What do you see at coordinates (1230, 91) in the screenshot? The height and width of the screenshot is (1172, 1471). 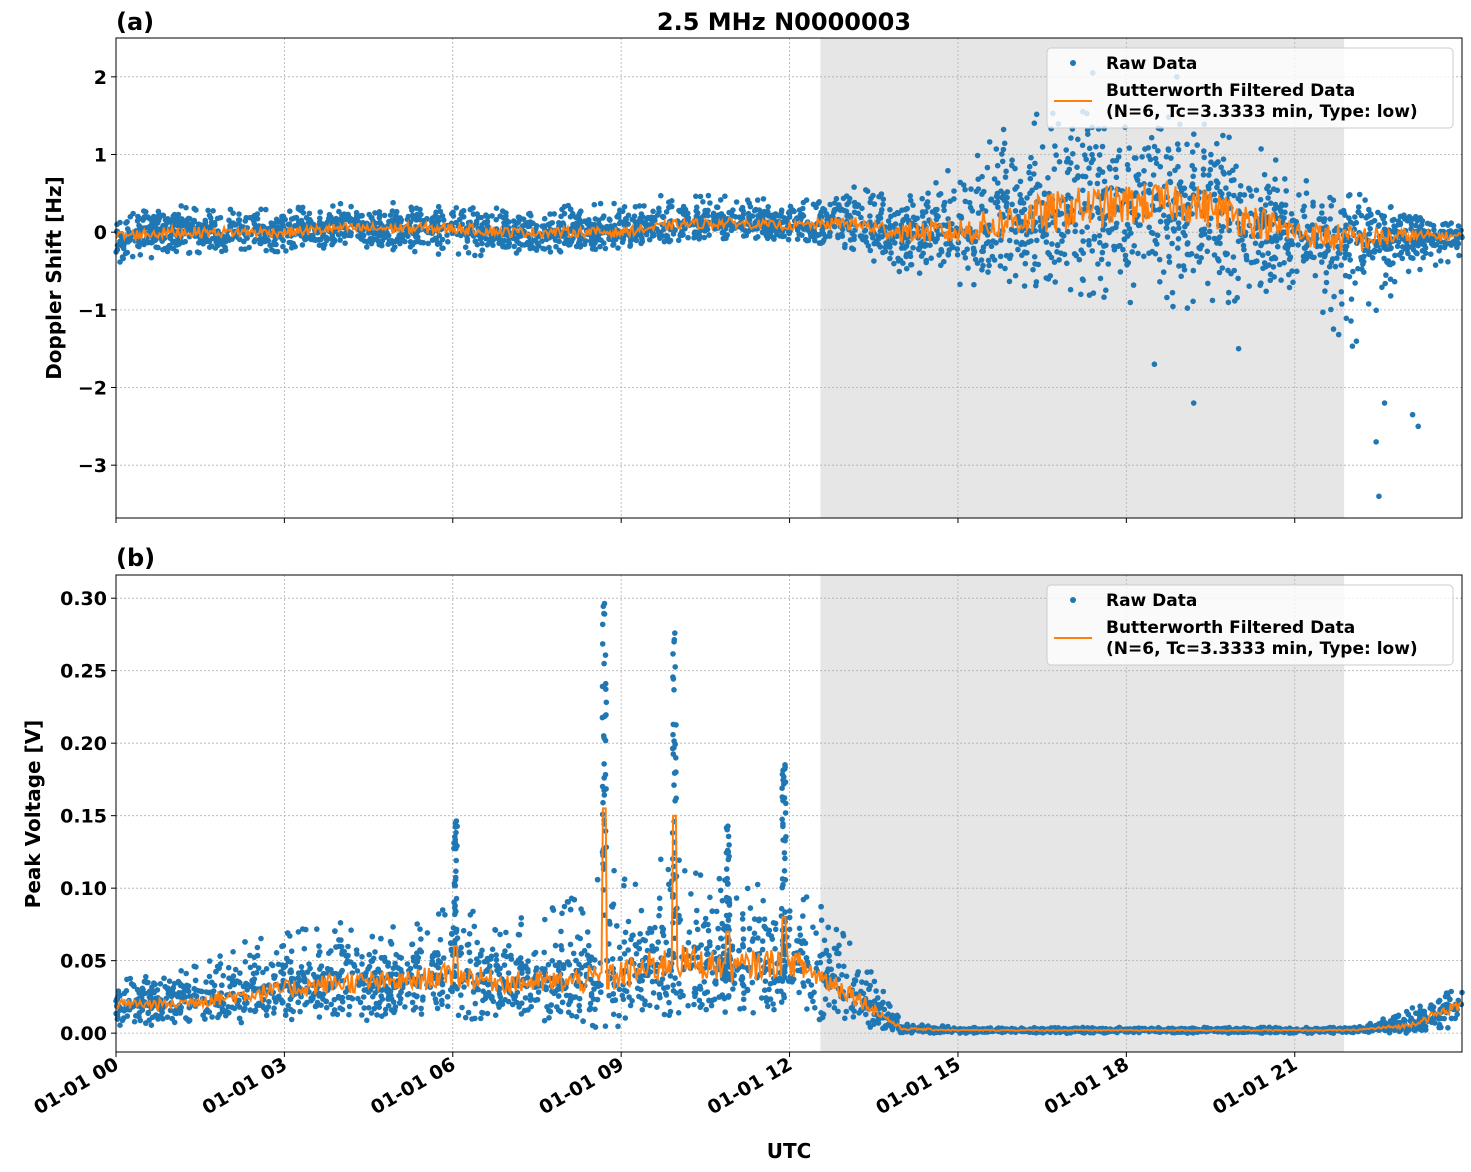 I see `legend-label: Butterworth Filtered Data` at bounding box center [1230, 91].